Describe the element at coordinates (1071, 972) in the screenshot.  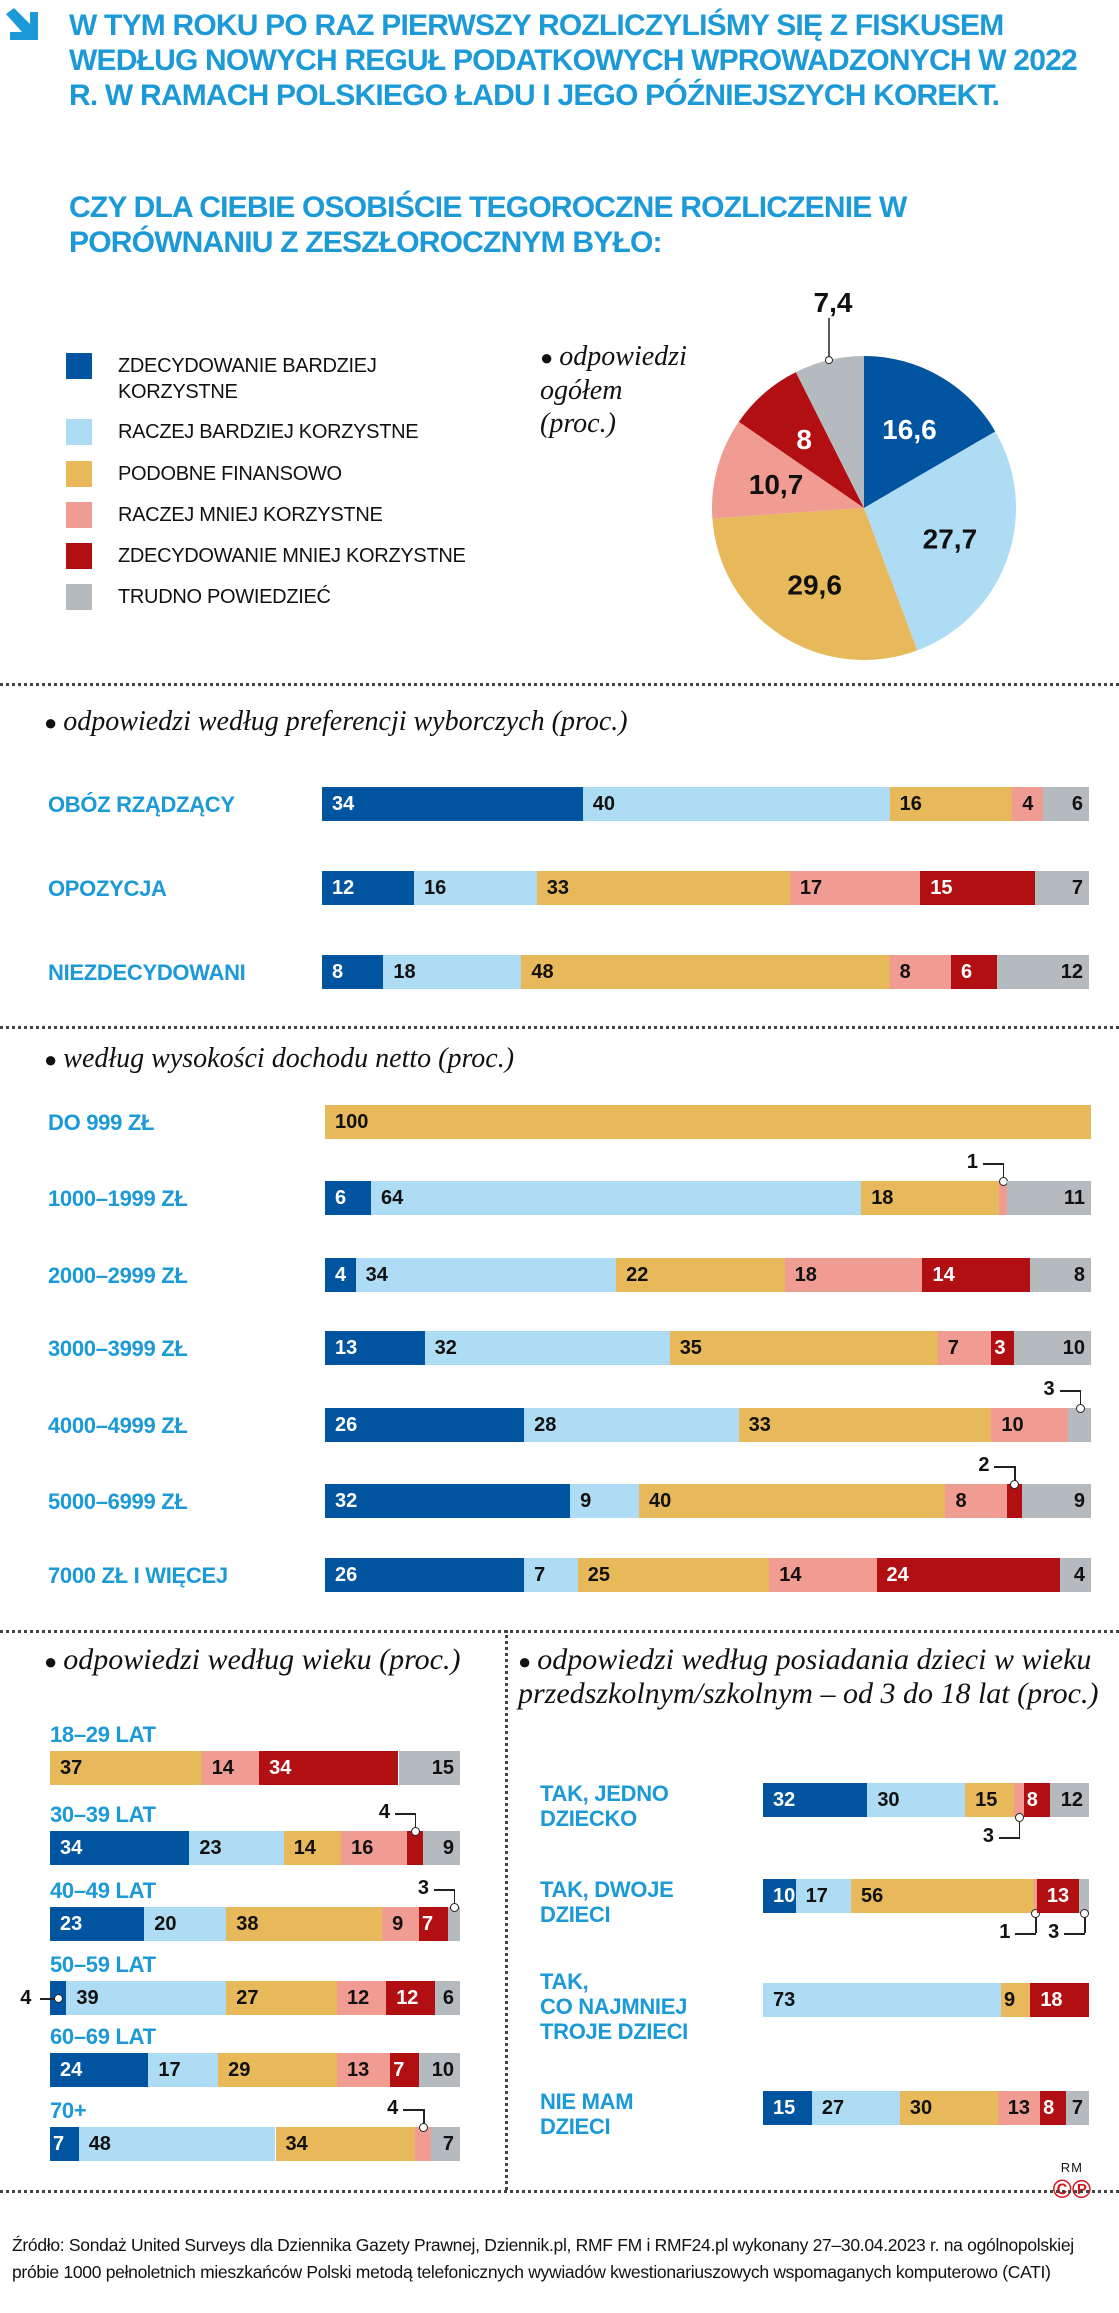
I see `bar-value-label: 12` at that location.